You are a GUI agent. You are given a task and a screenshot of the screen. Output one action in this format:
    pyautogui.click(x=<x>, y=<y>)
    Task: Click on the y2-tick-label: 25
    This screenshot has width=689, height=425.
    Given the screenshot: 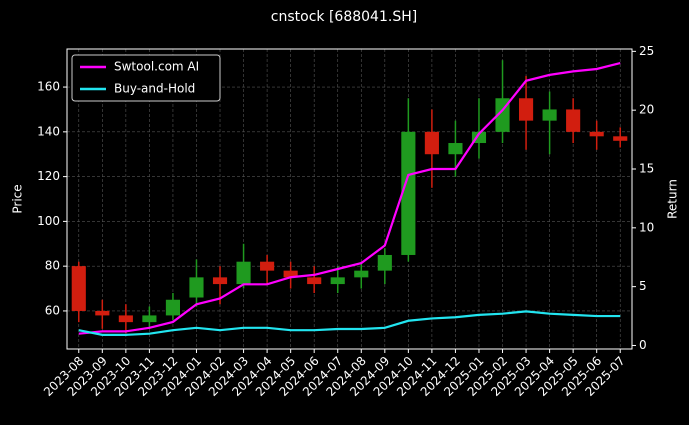 What is the action you would take?
    pyautogui.click(x=646, y=51)
    